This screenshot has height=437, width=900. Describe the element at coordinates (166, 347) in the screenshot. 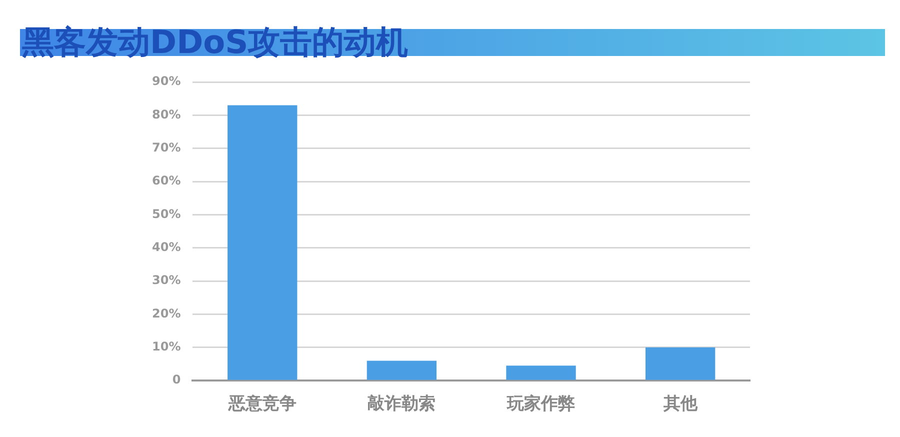

I see `y-tick-label: 10%` at that location.